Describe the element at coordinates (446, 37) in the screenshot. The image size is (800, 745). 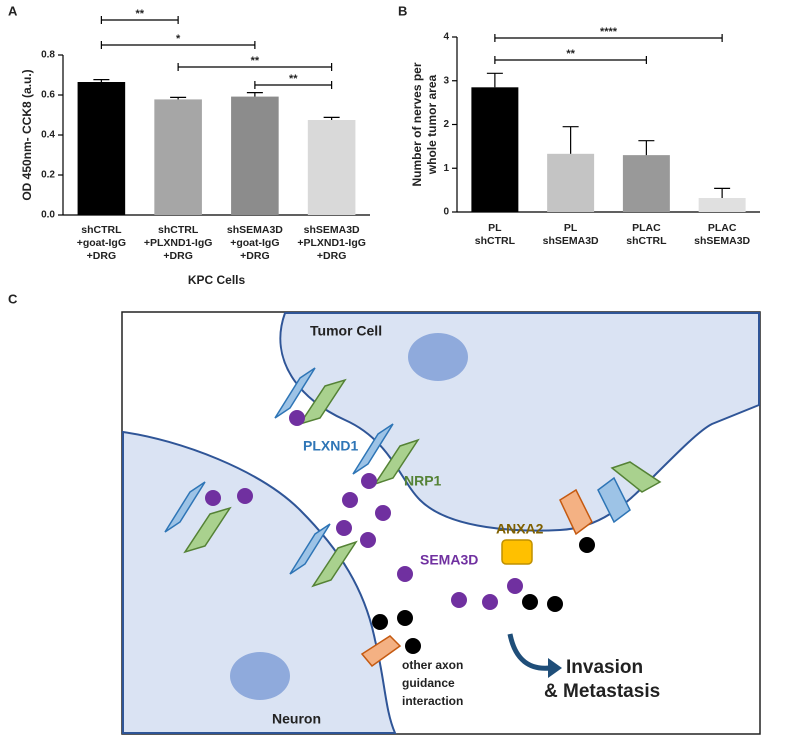
I see `y-tick-label: 4` at that location.